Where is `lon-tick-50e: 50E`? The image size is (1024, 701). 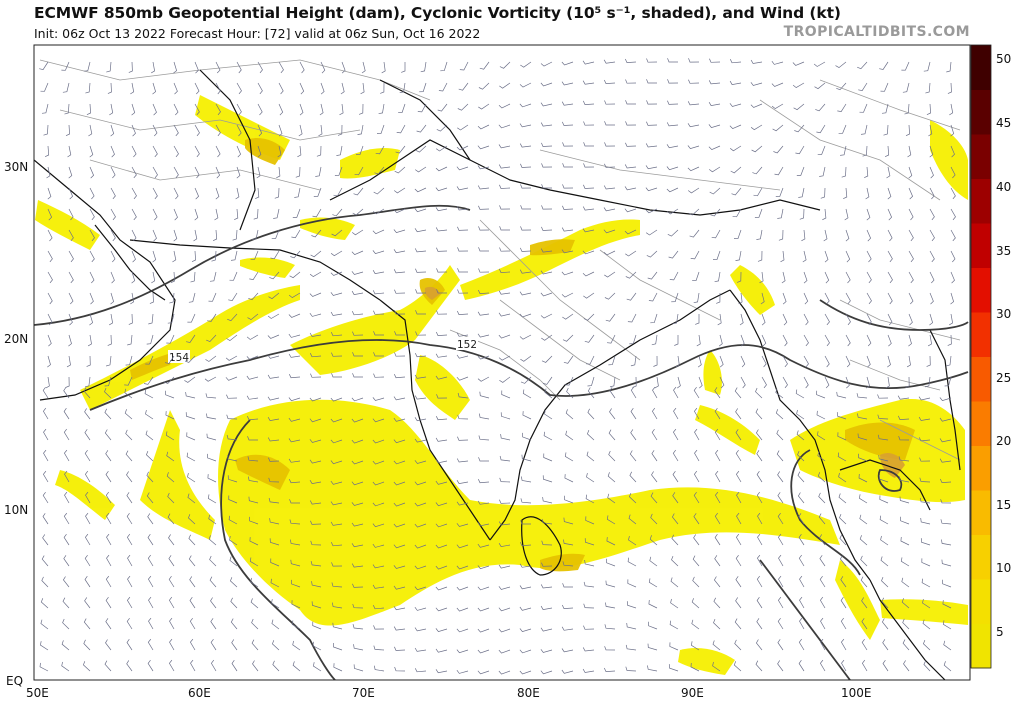 lon-tick-50e: 50E is located at coordinates (37, 693).